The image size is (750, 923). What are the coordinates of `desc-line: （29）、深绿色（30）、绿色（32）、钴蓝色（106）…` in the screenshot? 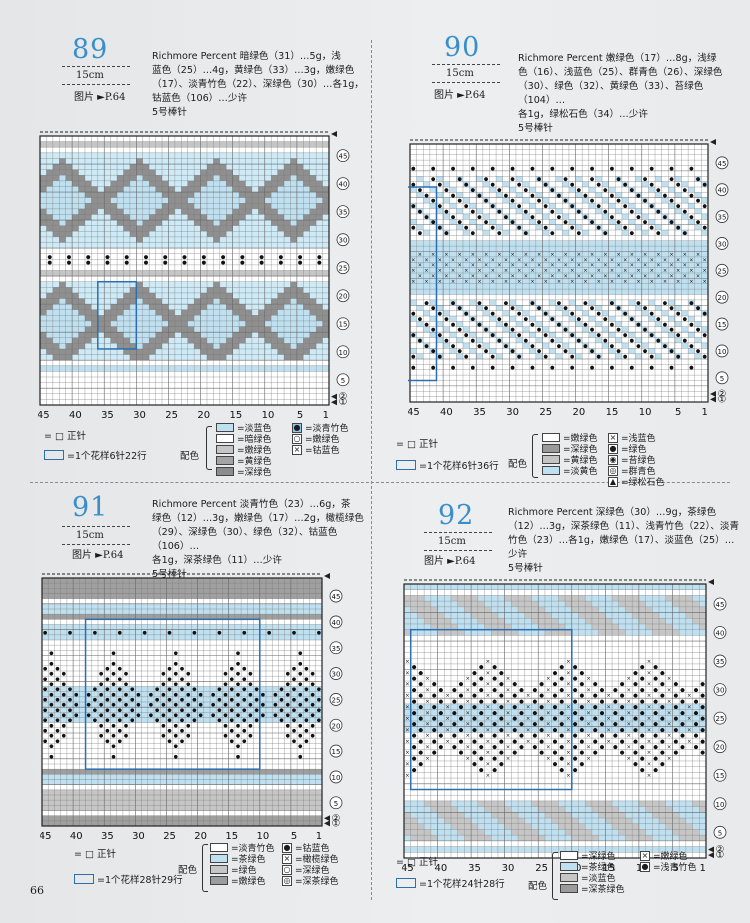 It's located at (245, 539).